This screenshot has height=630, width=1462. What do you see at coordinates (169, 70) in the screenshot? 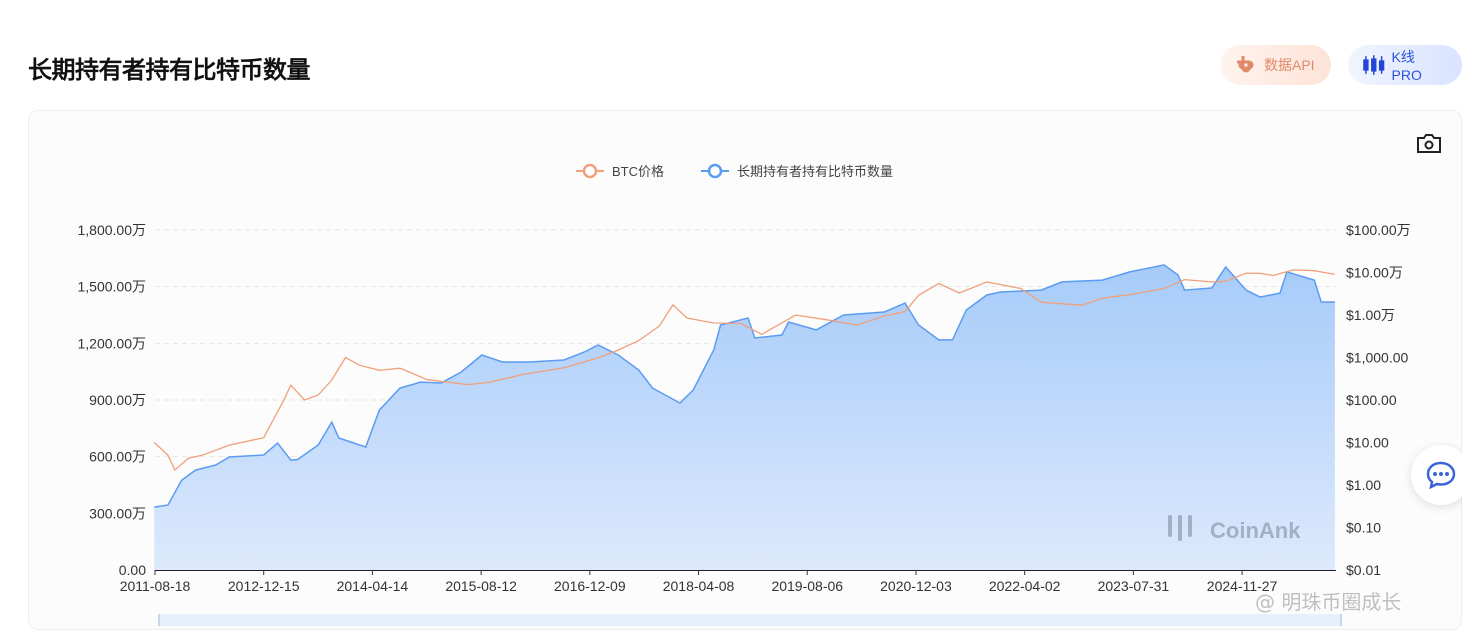
I see `page-title: 长期持有者持有比特币数量` at bounding box center [169, 70].